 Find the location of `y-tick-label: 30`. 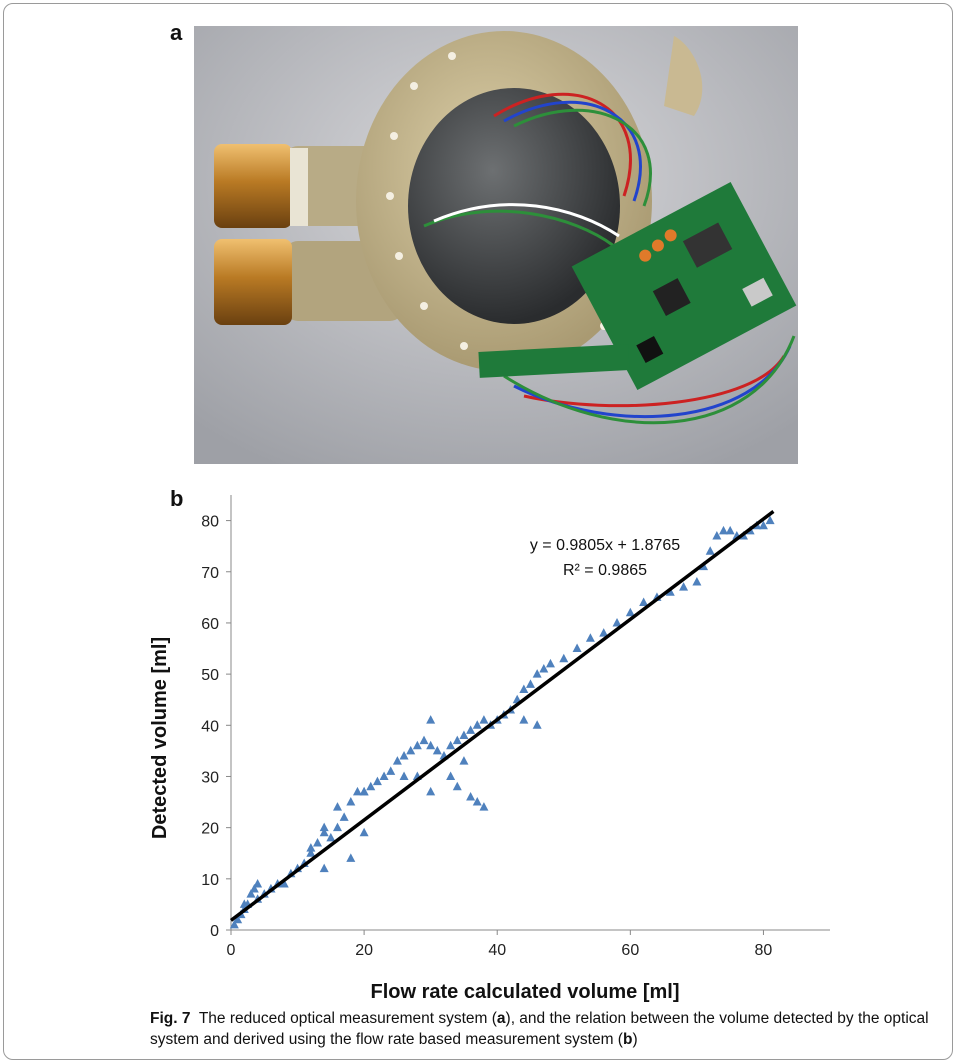

y-tick-label: 30 is located at coordinates (210, 777).